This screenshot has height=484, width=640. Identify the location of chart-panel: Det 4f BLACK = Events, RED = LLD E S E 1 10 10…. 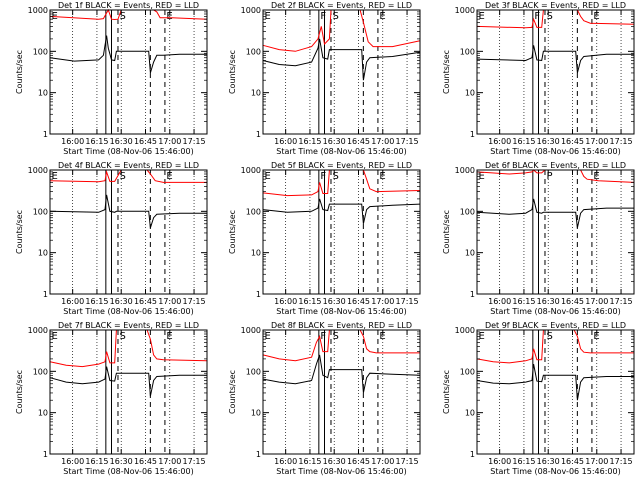
(106, 240).